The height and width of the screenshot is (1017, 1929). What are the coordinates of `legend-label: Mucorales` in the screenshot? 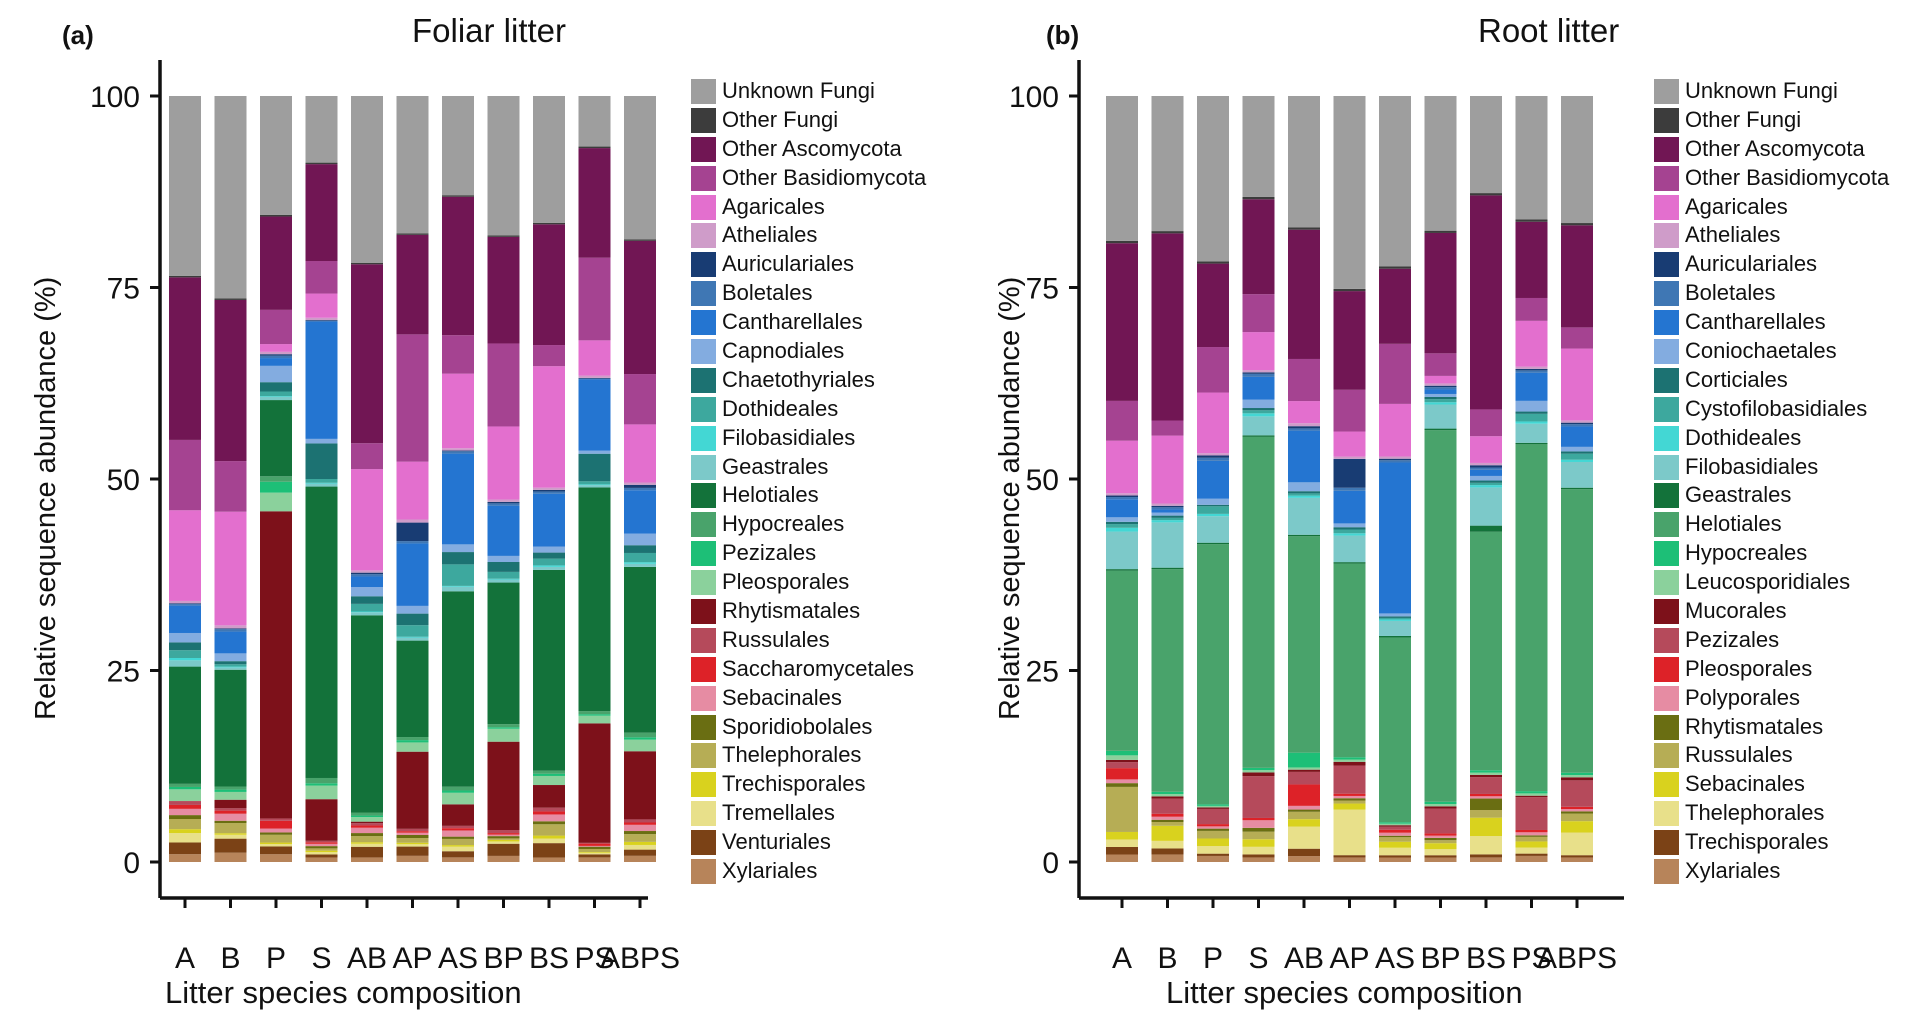 It's located at (1735, 611).